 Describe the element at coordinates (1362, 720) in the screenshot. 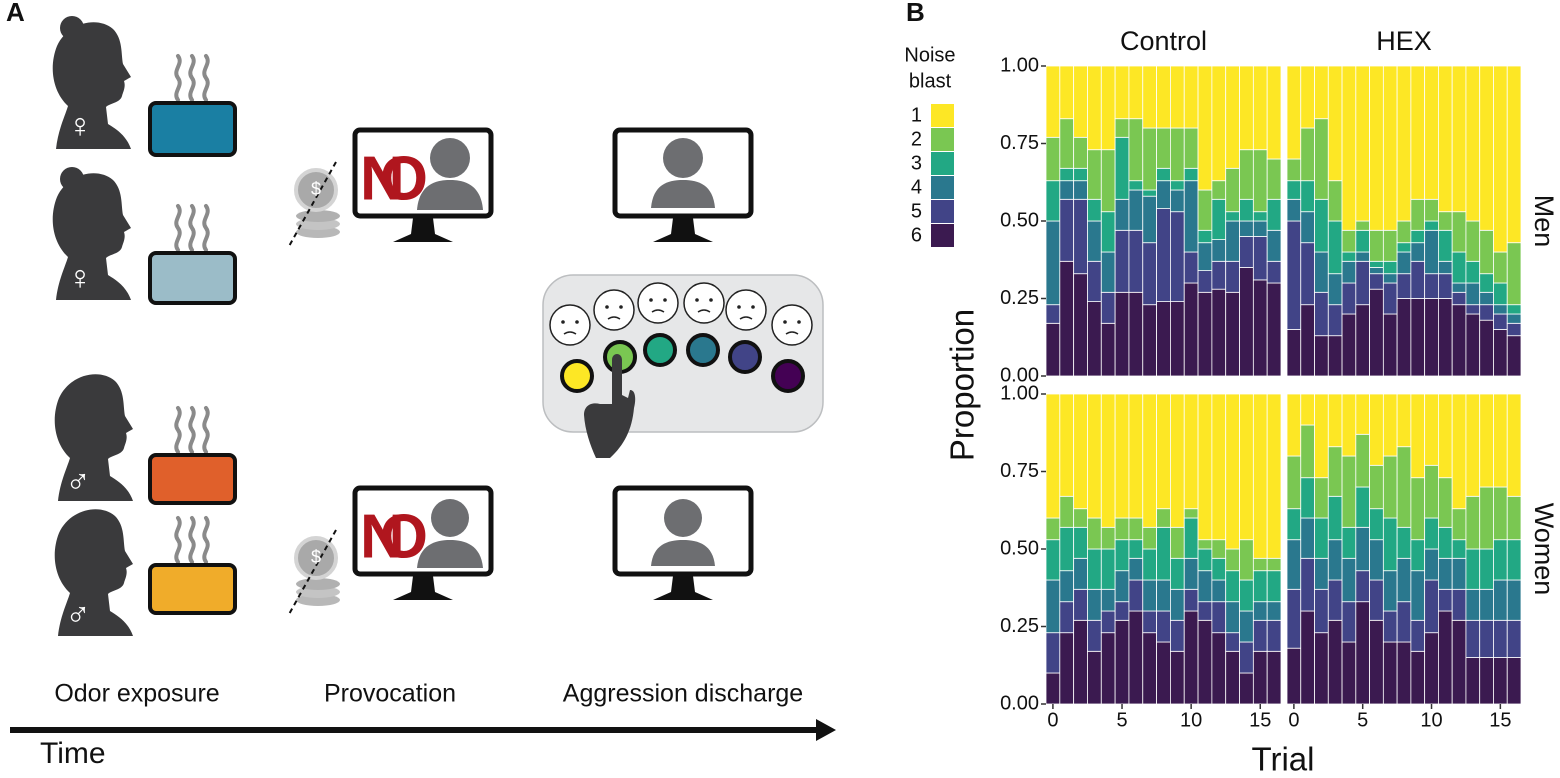

I see `x-tick-label: 5` at that location.